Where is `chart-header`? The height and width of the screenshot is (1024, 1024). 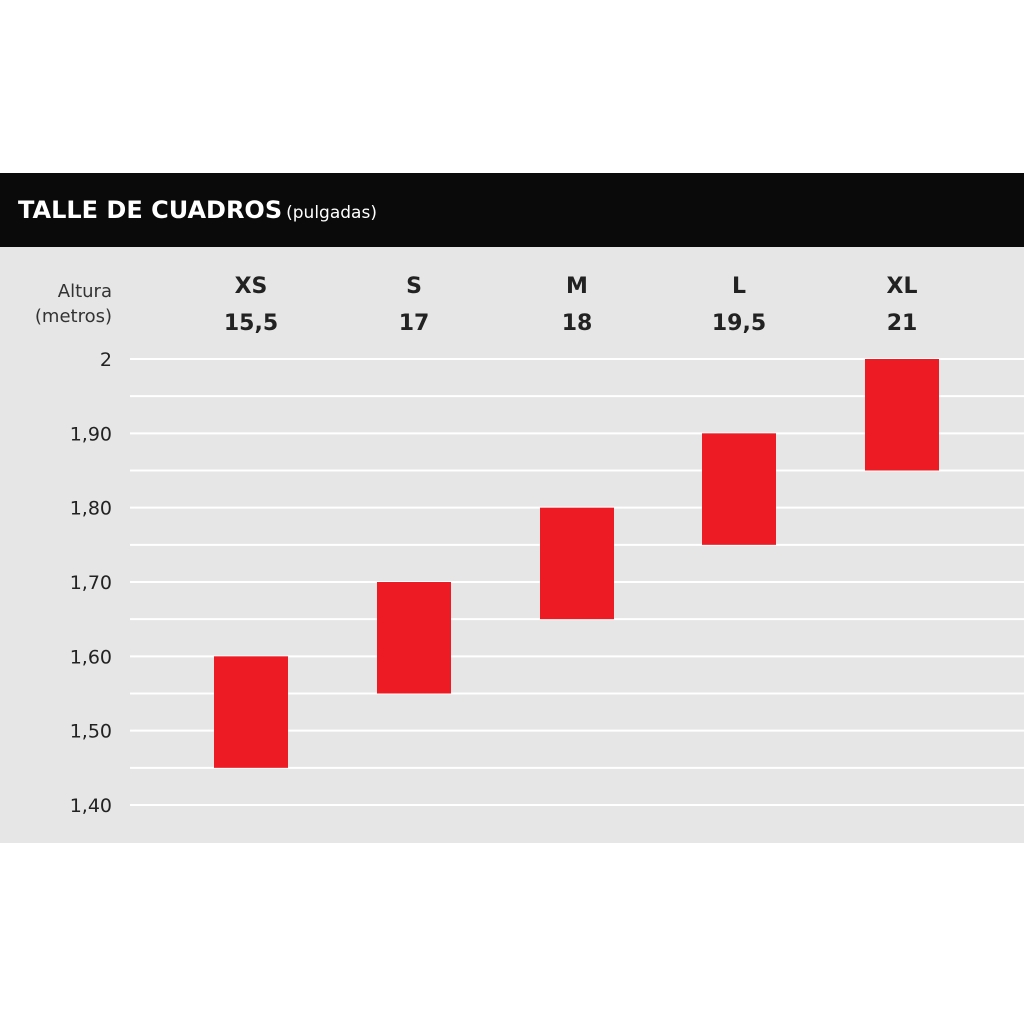
chart-header is located at coordinates (512, 210).